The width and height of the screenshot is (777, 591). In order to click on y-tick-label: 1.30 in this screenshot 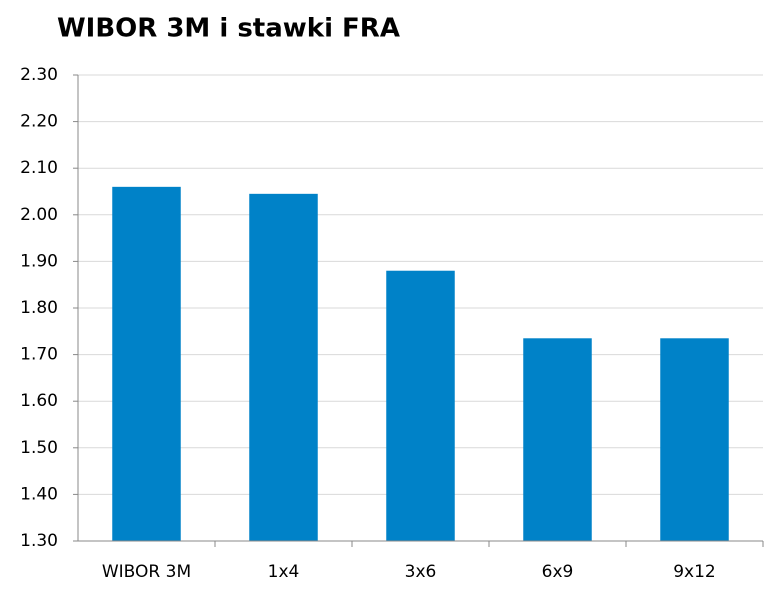, I will do `click(39, 541)`.